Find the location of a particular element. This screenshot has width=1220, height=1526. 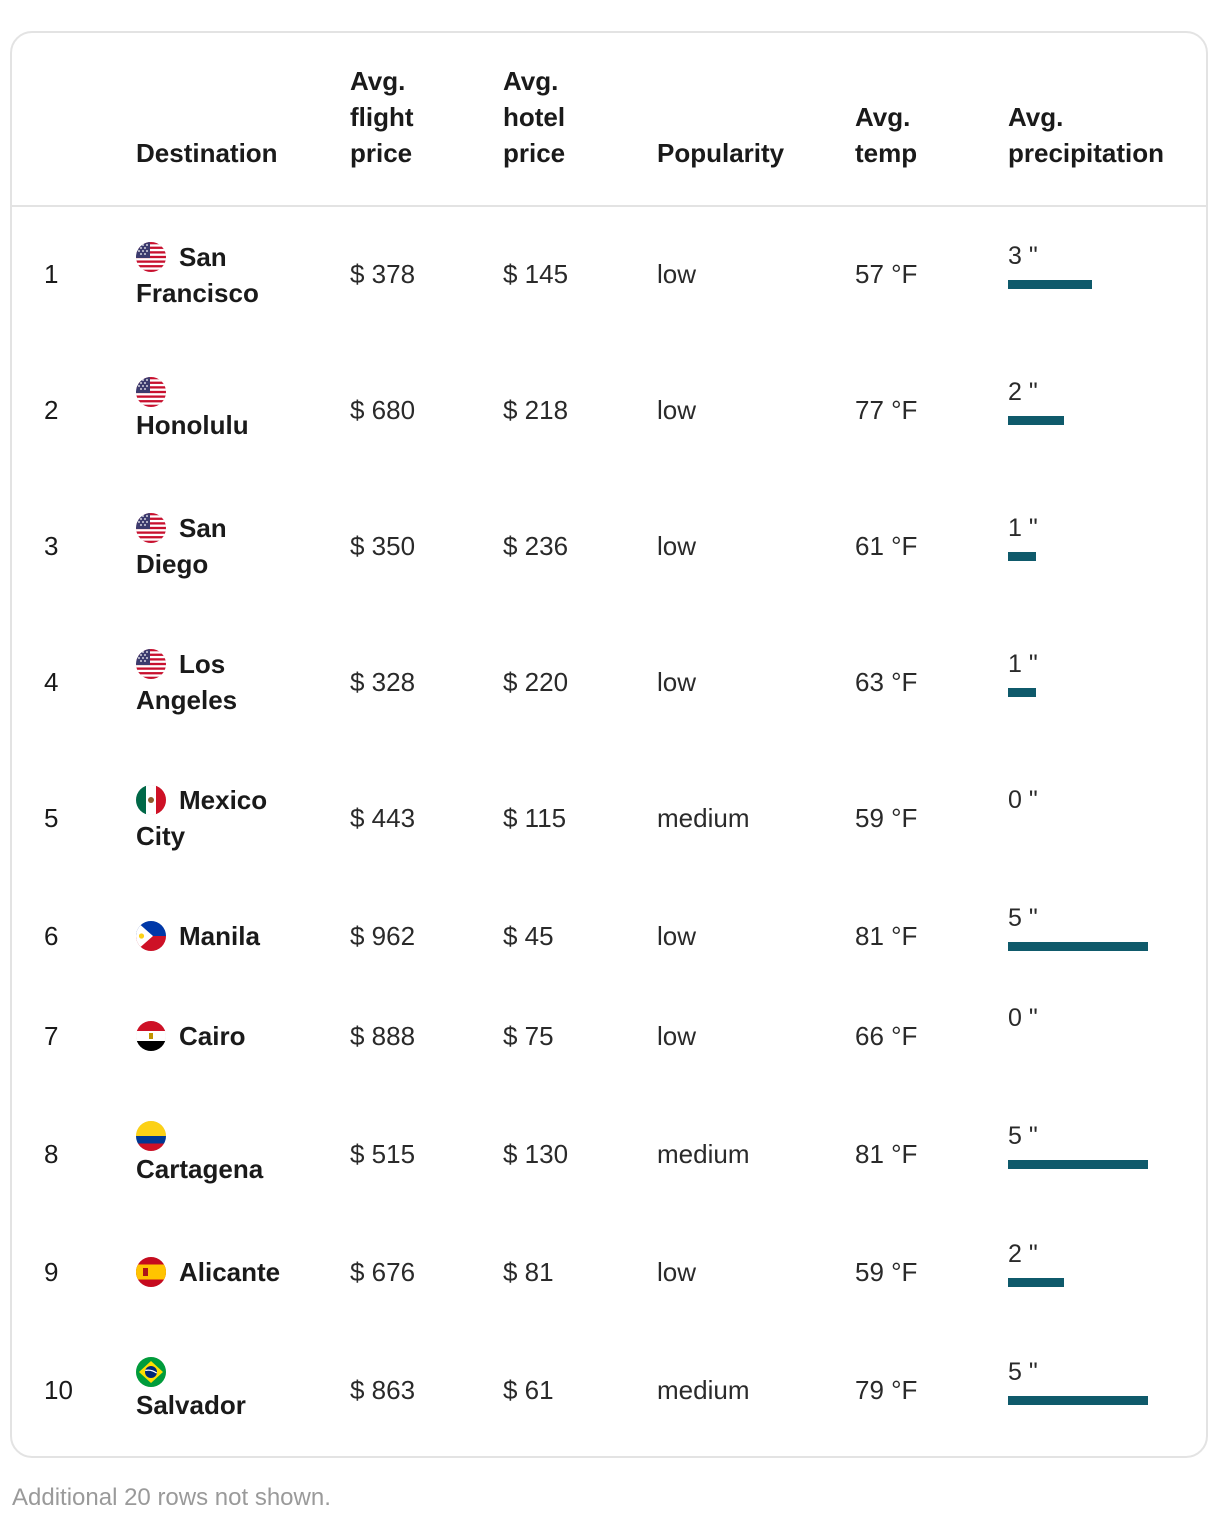

flight-price-cell: $ 863 is located at coordinates (383, 1389).